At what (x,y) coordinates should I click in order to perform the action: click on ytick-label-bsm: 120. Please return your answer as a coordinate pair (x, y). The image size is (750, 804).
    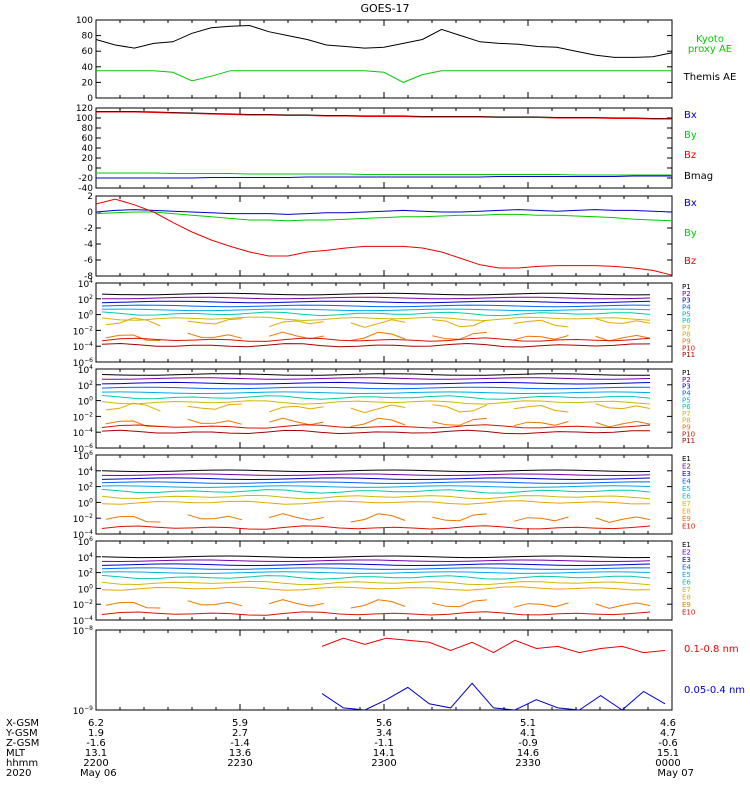
    Looking at the image, I should click on (84, 109).